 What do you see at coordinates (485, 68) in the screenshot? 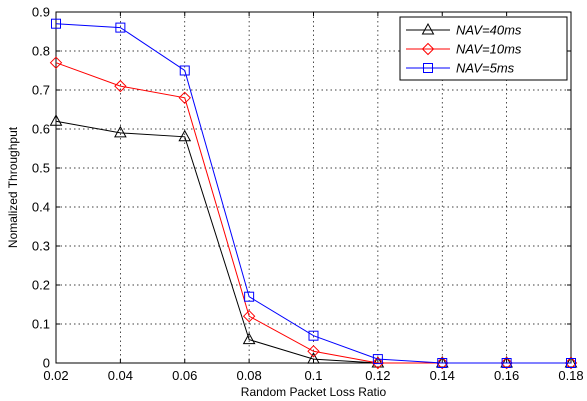
I see `legend-label: NAV=5ms` at bounding box center [485, 68].